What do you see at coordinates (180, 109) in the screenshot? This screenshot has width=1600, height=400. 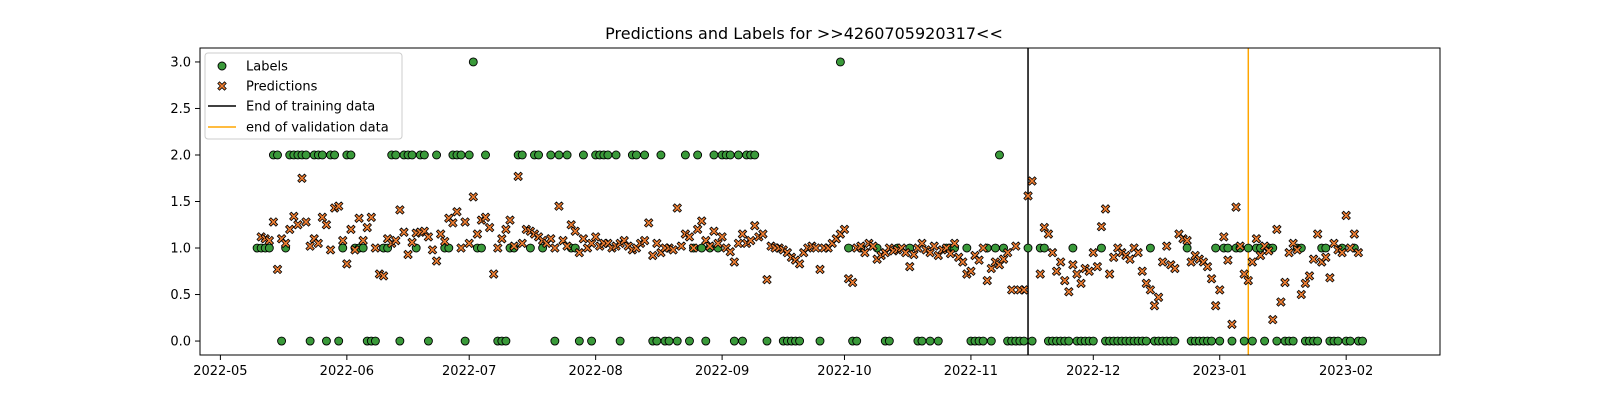 I see `y-tick-label: 2.5` at bounding box center [180, 109].